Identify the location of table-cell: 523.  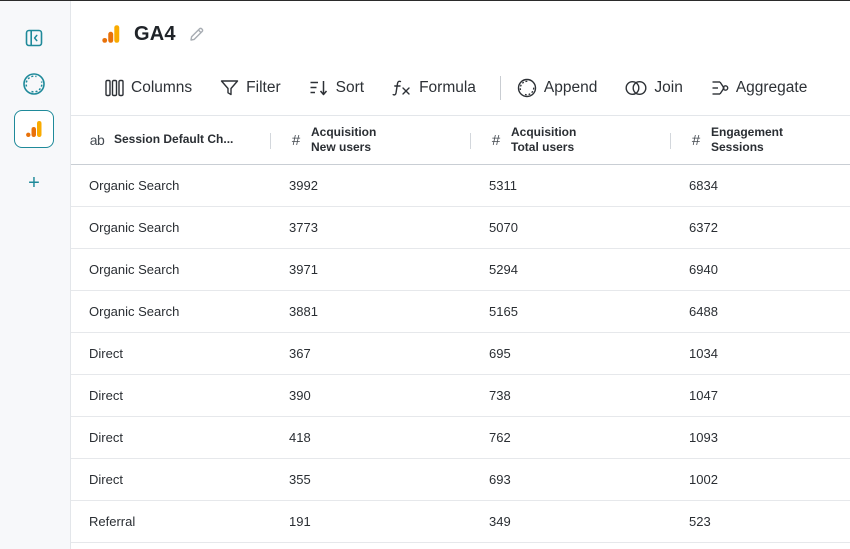
(700, 521).